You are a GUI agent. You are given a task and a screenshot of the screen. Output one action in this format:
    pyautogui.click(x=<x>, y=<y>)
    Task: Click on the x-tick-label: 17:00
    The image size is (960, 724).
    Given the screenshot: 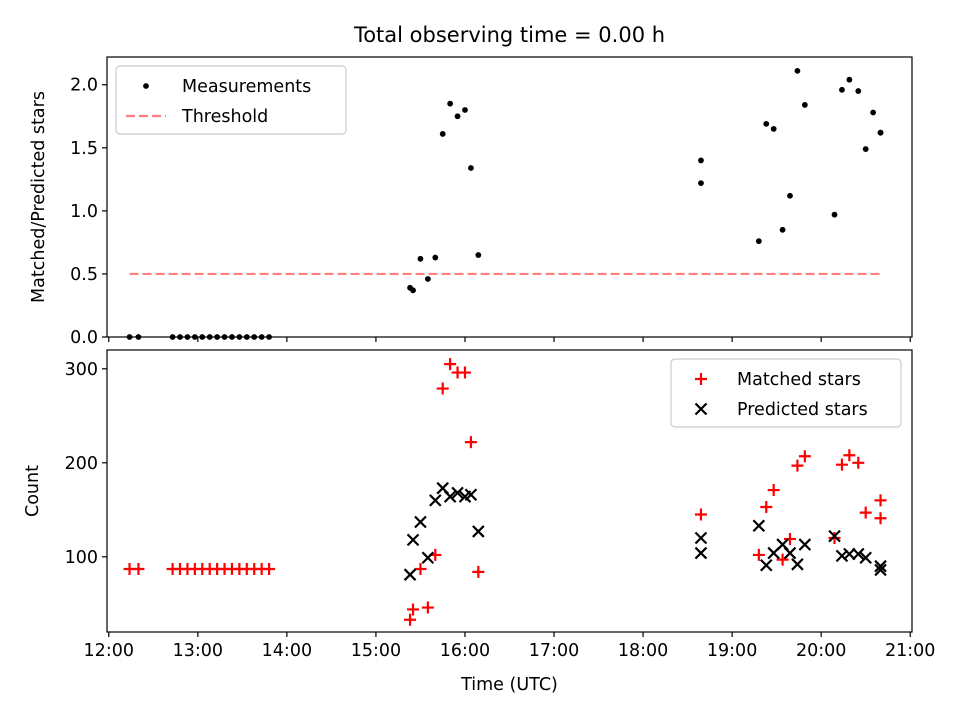 What is the action you would take?
    pyautogui.click(x=554, y=651)
    